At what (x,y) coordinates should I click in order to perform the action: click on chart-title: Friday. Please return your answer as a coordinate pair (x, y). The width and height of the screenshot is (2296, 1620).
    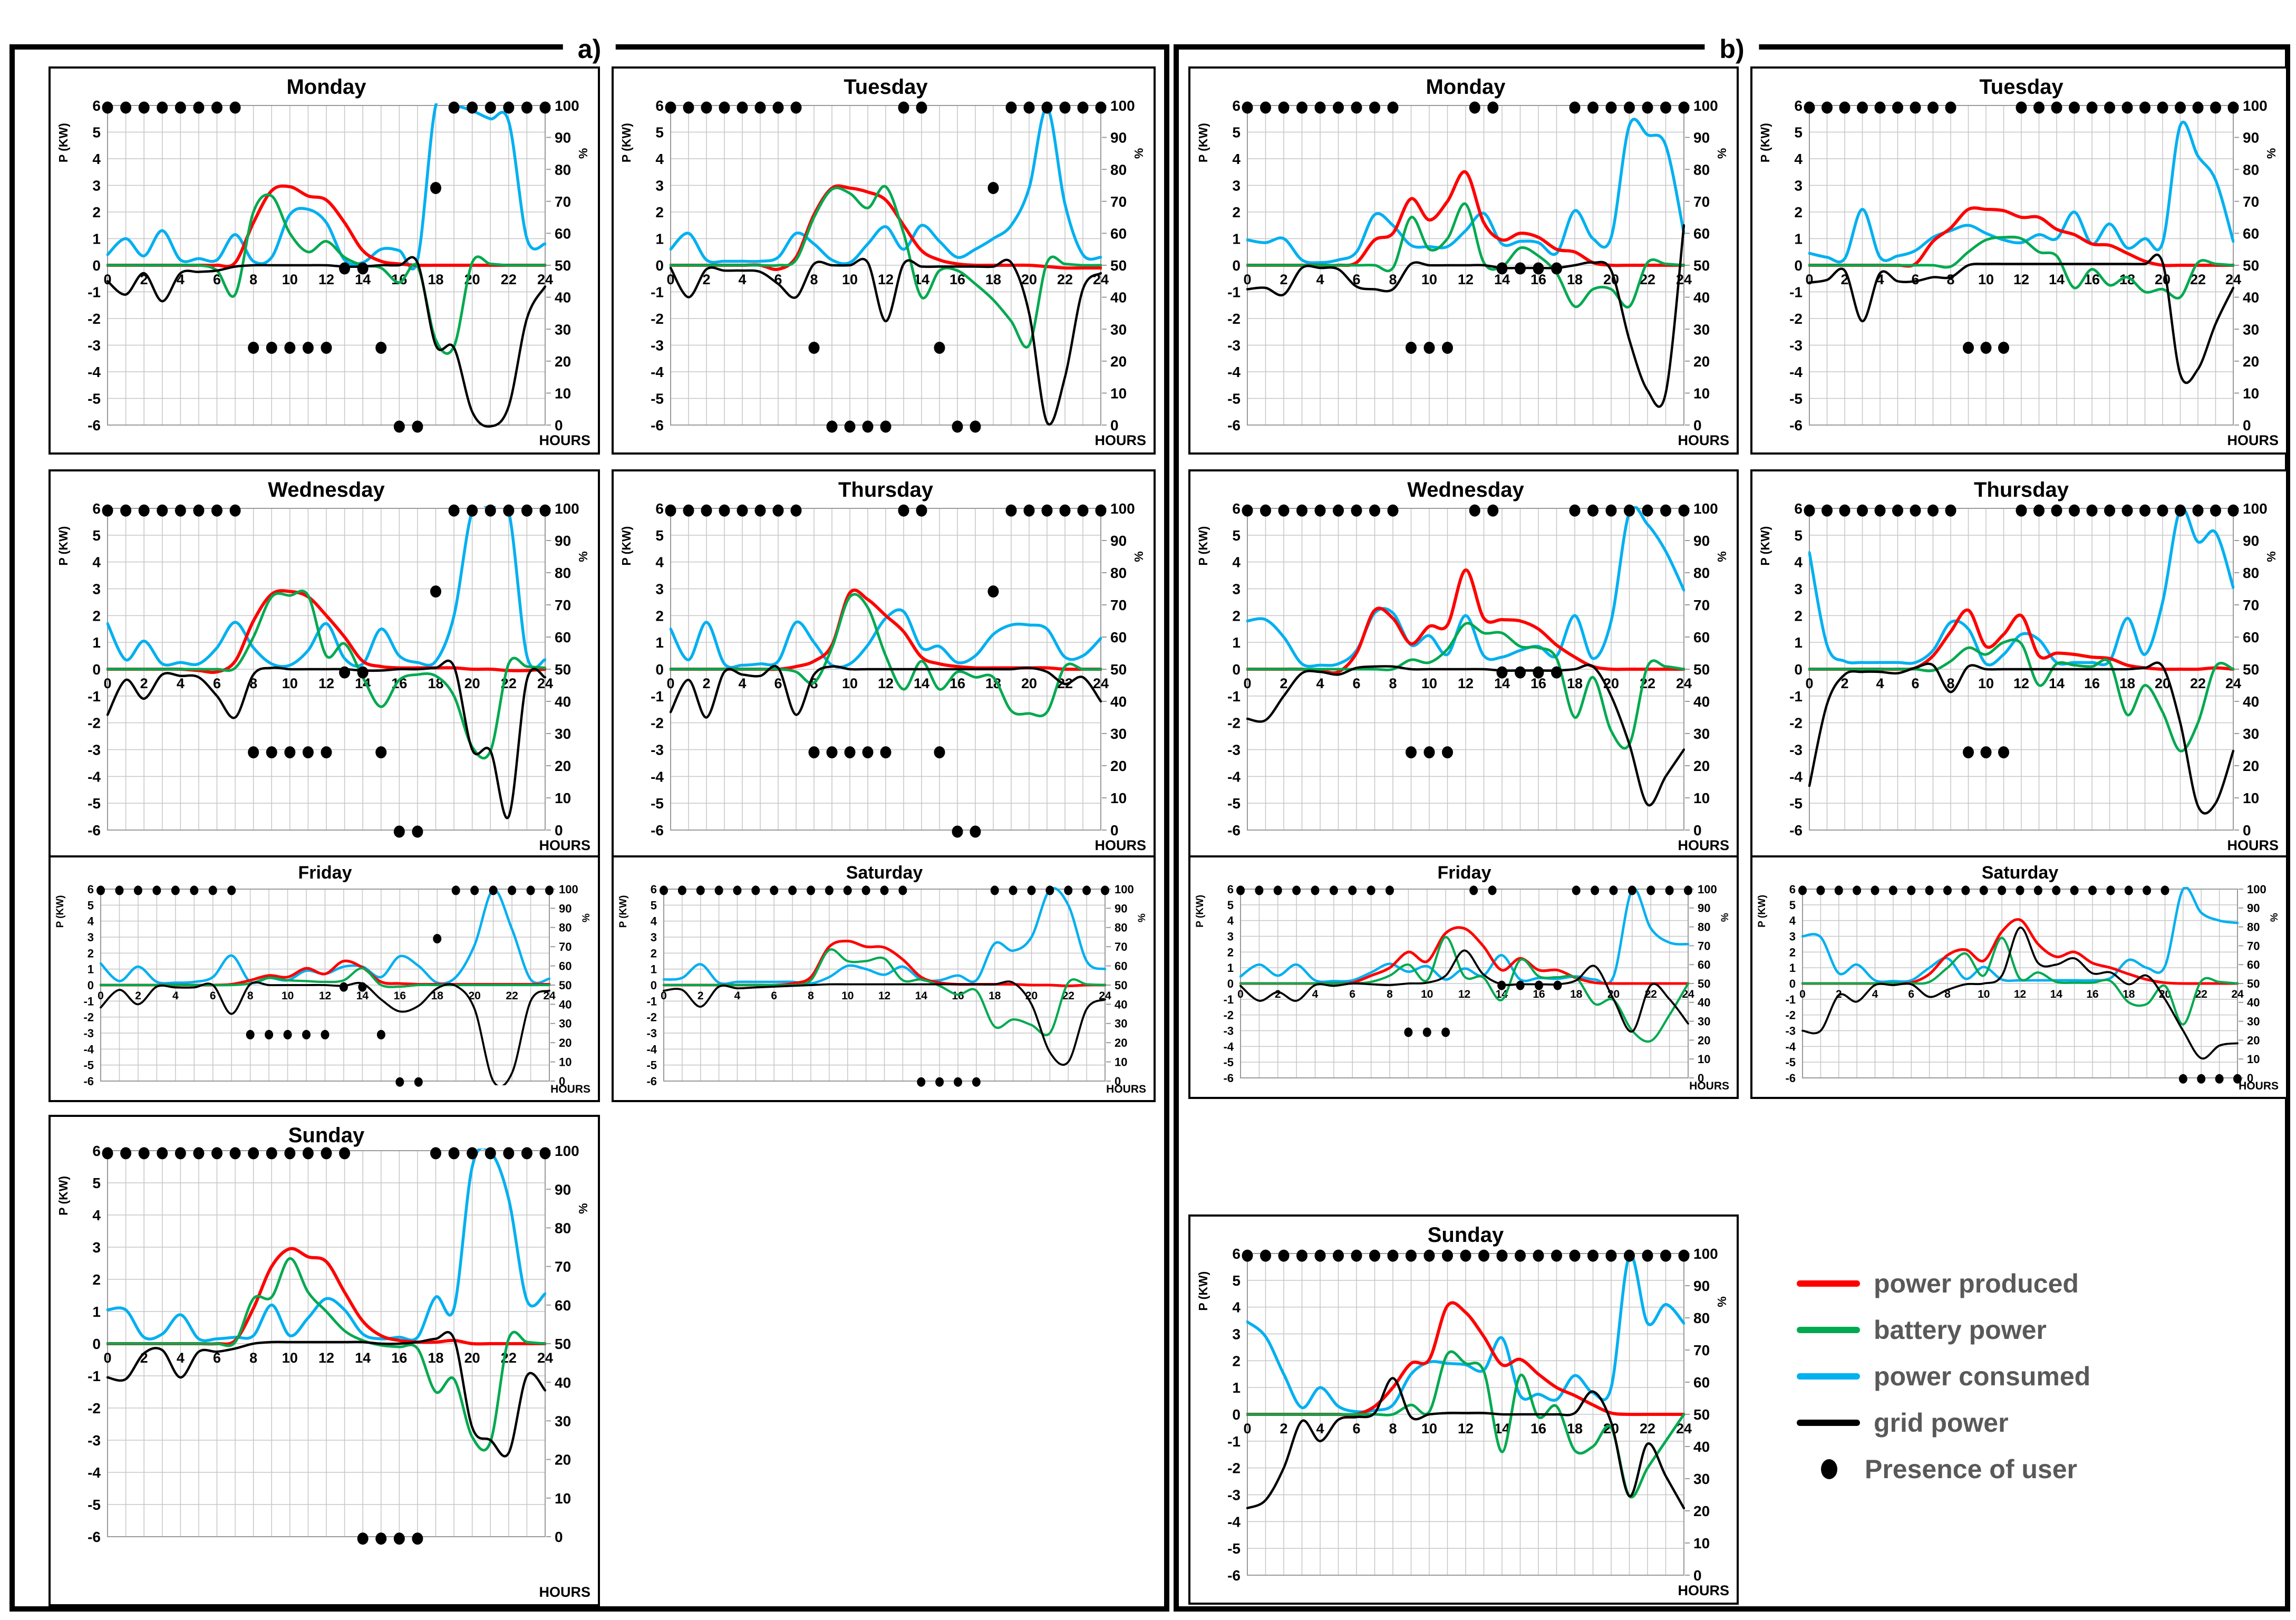
    Looking at the image, I should click on (325, 873).